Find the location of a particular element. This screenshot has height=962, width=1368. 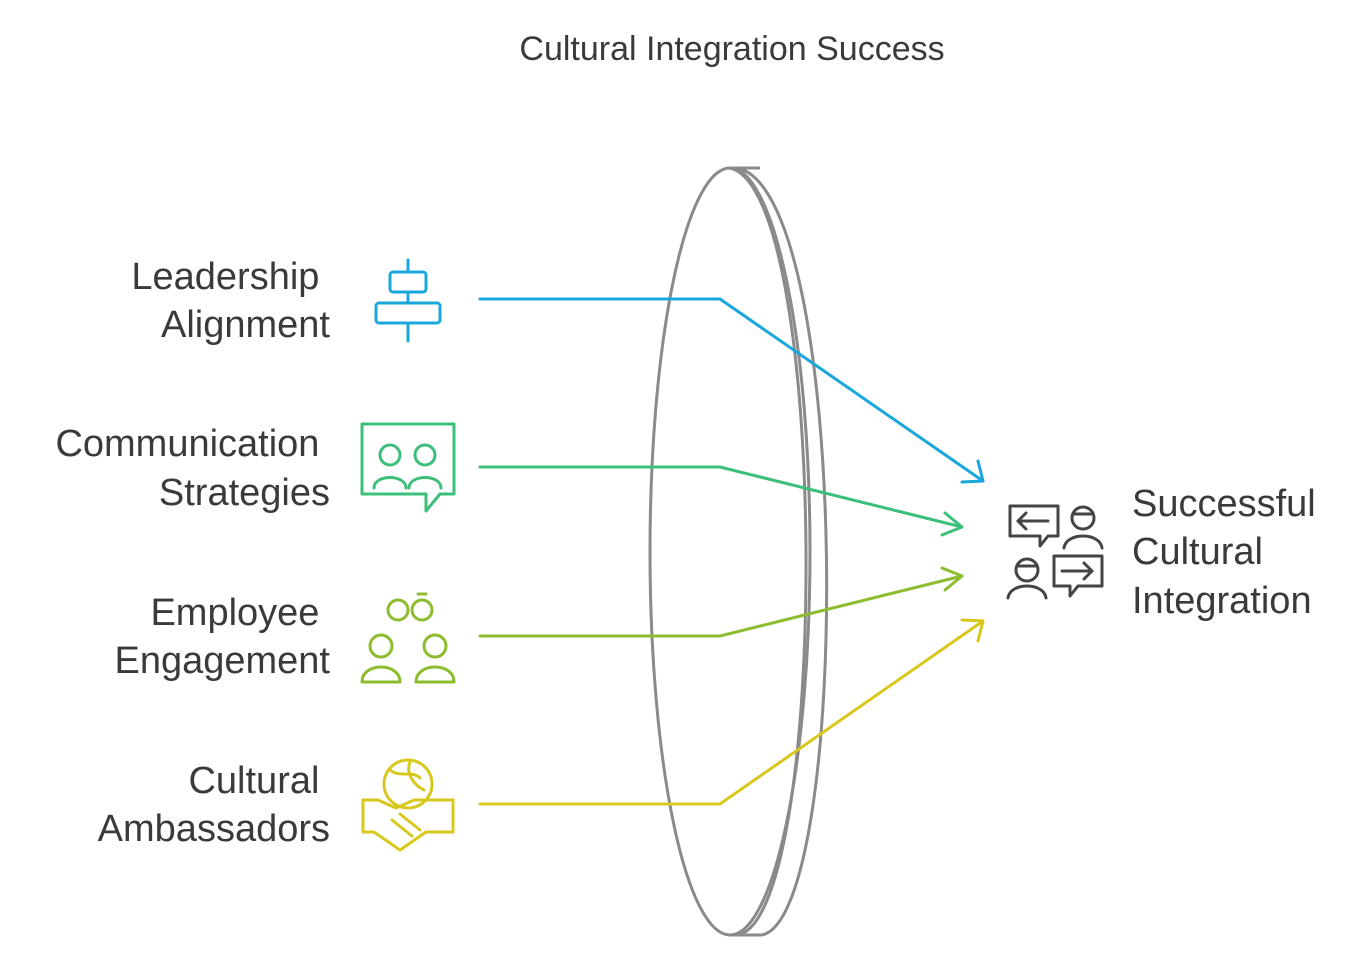

arrow-leadership is located at coordinates (731, 390).